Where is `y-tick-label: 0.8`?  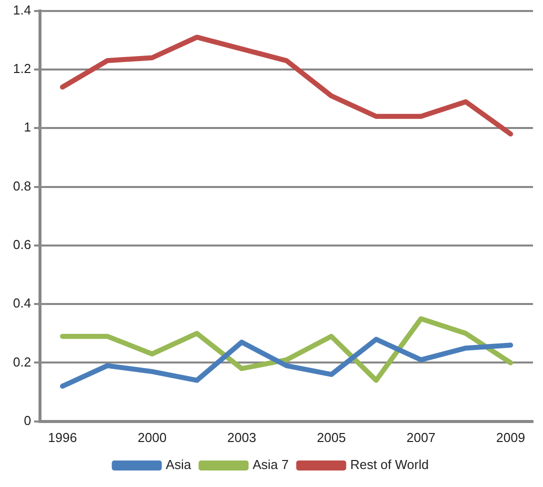 y-tick-label: 0.8 is located at coordinates (22, 186).